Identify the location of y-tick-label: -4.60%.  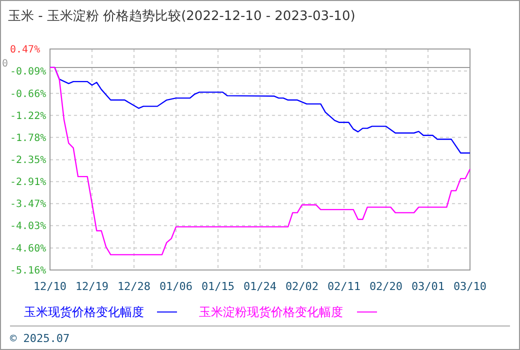
(28, 249).